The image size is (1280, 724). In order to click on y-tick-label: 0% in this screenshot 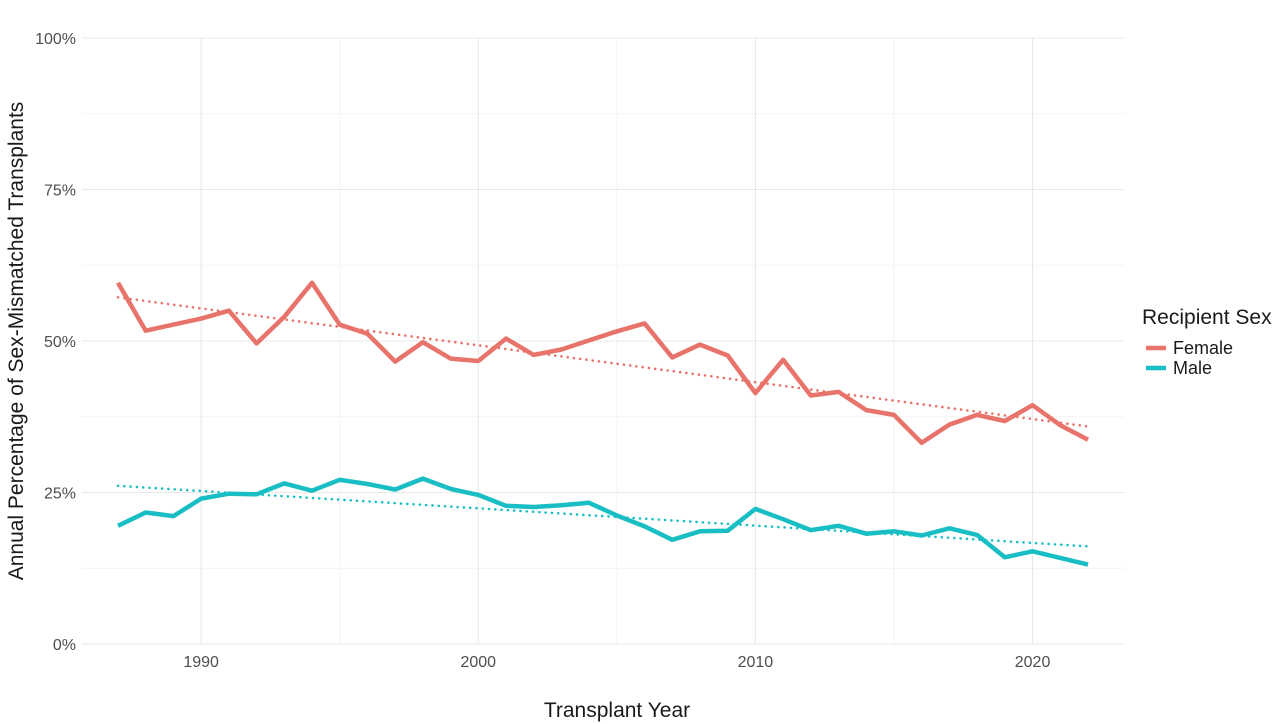, I will do `click(64, 645)`.